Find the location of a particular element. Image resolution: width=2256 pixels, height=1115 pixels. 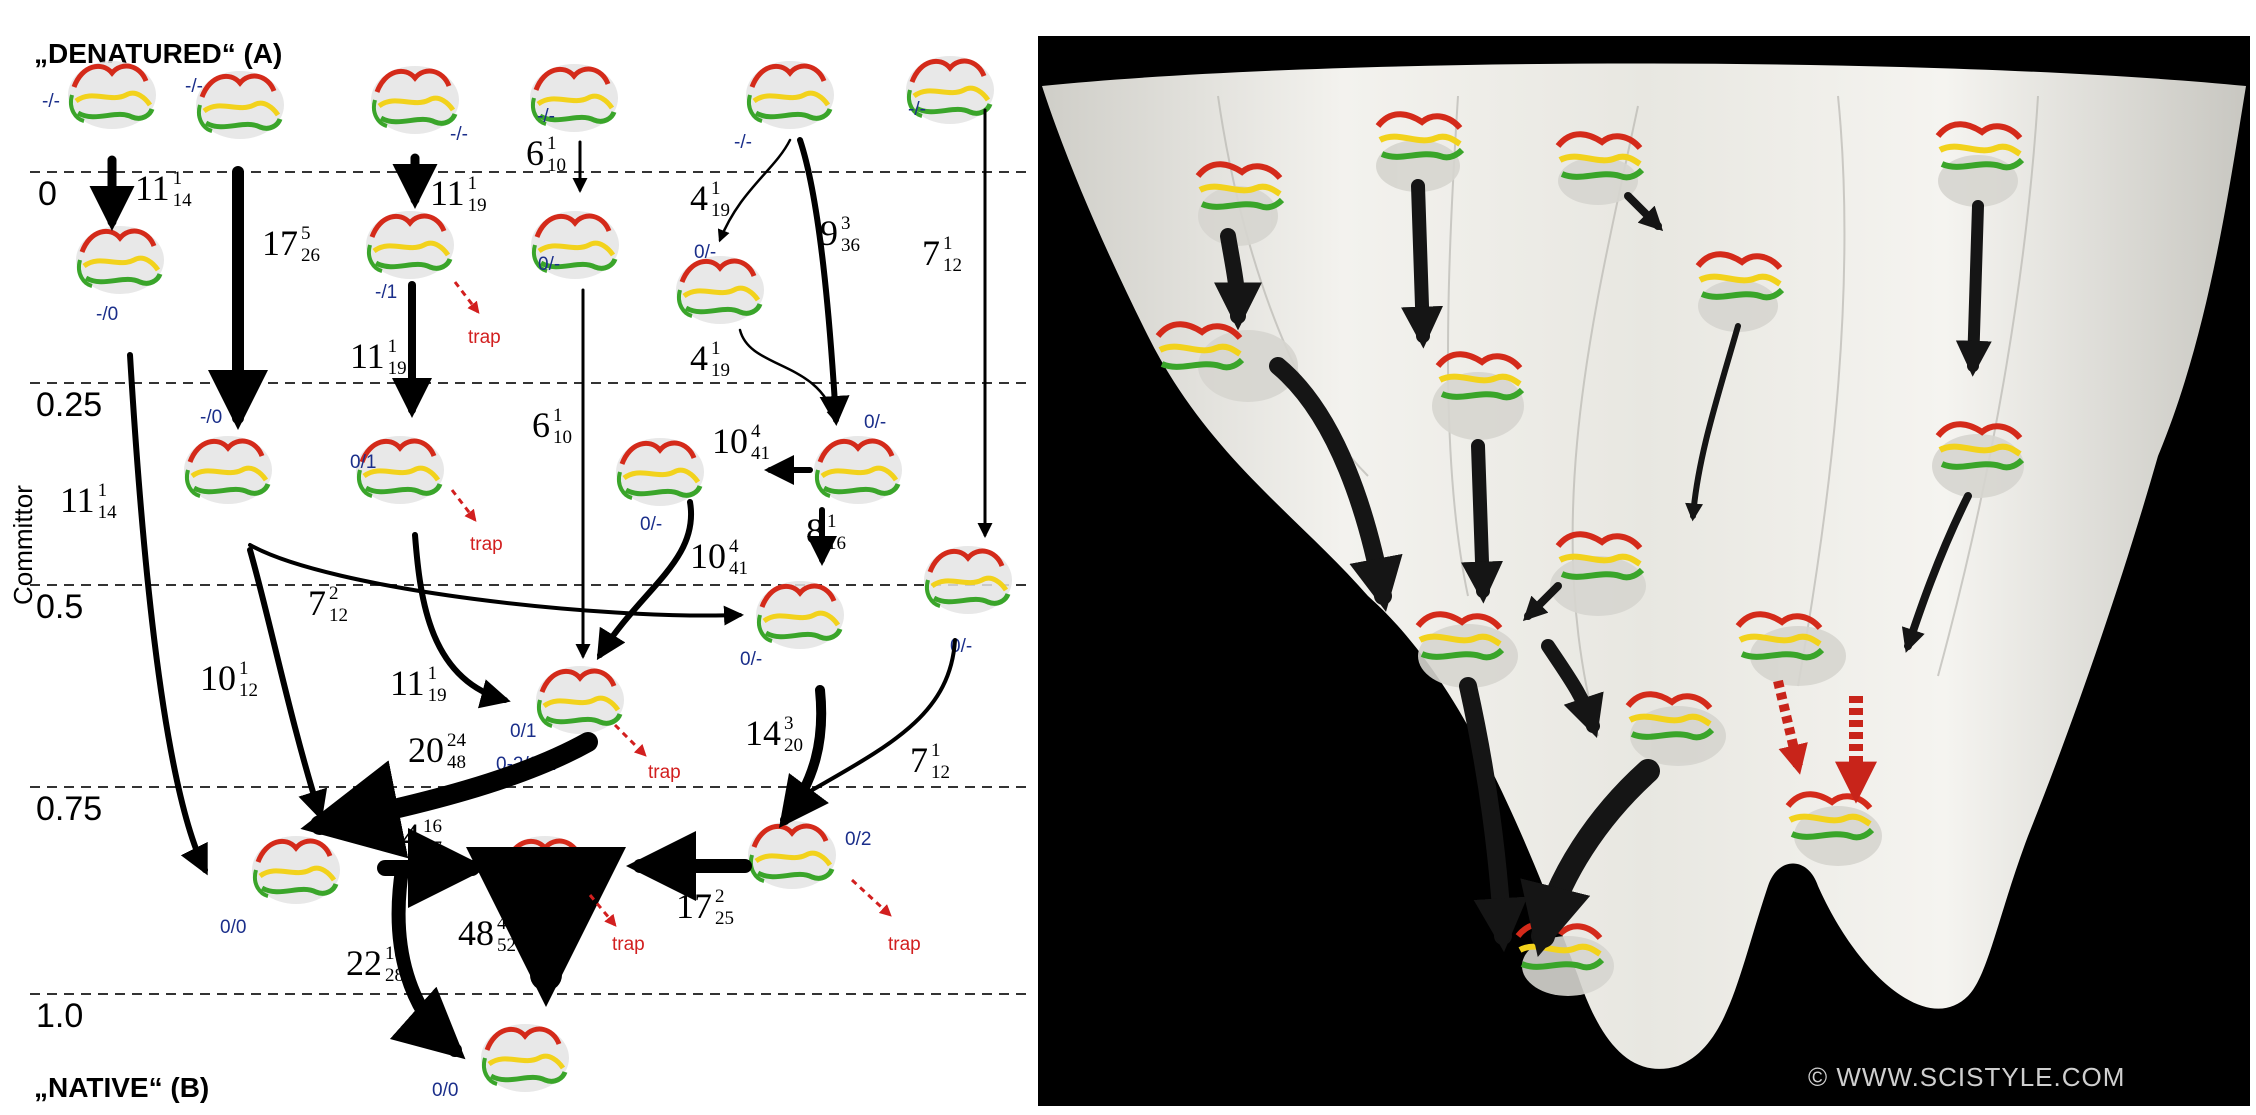

structure-m0b is located at coordinates (228, 470).